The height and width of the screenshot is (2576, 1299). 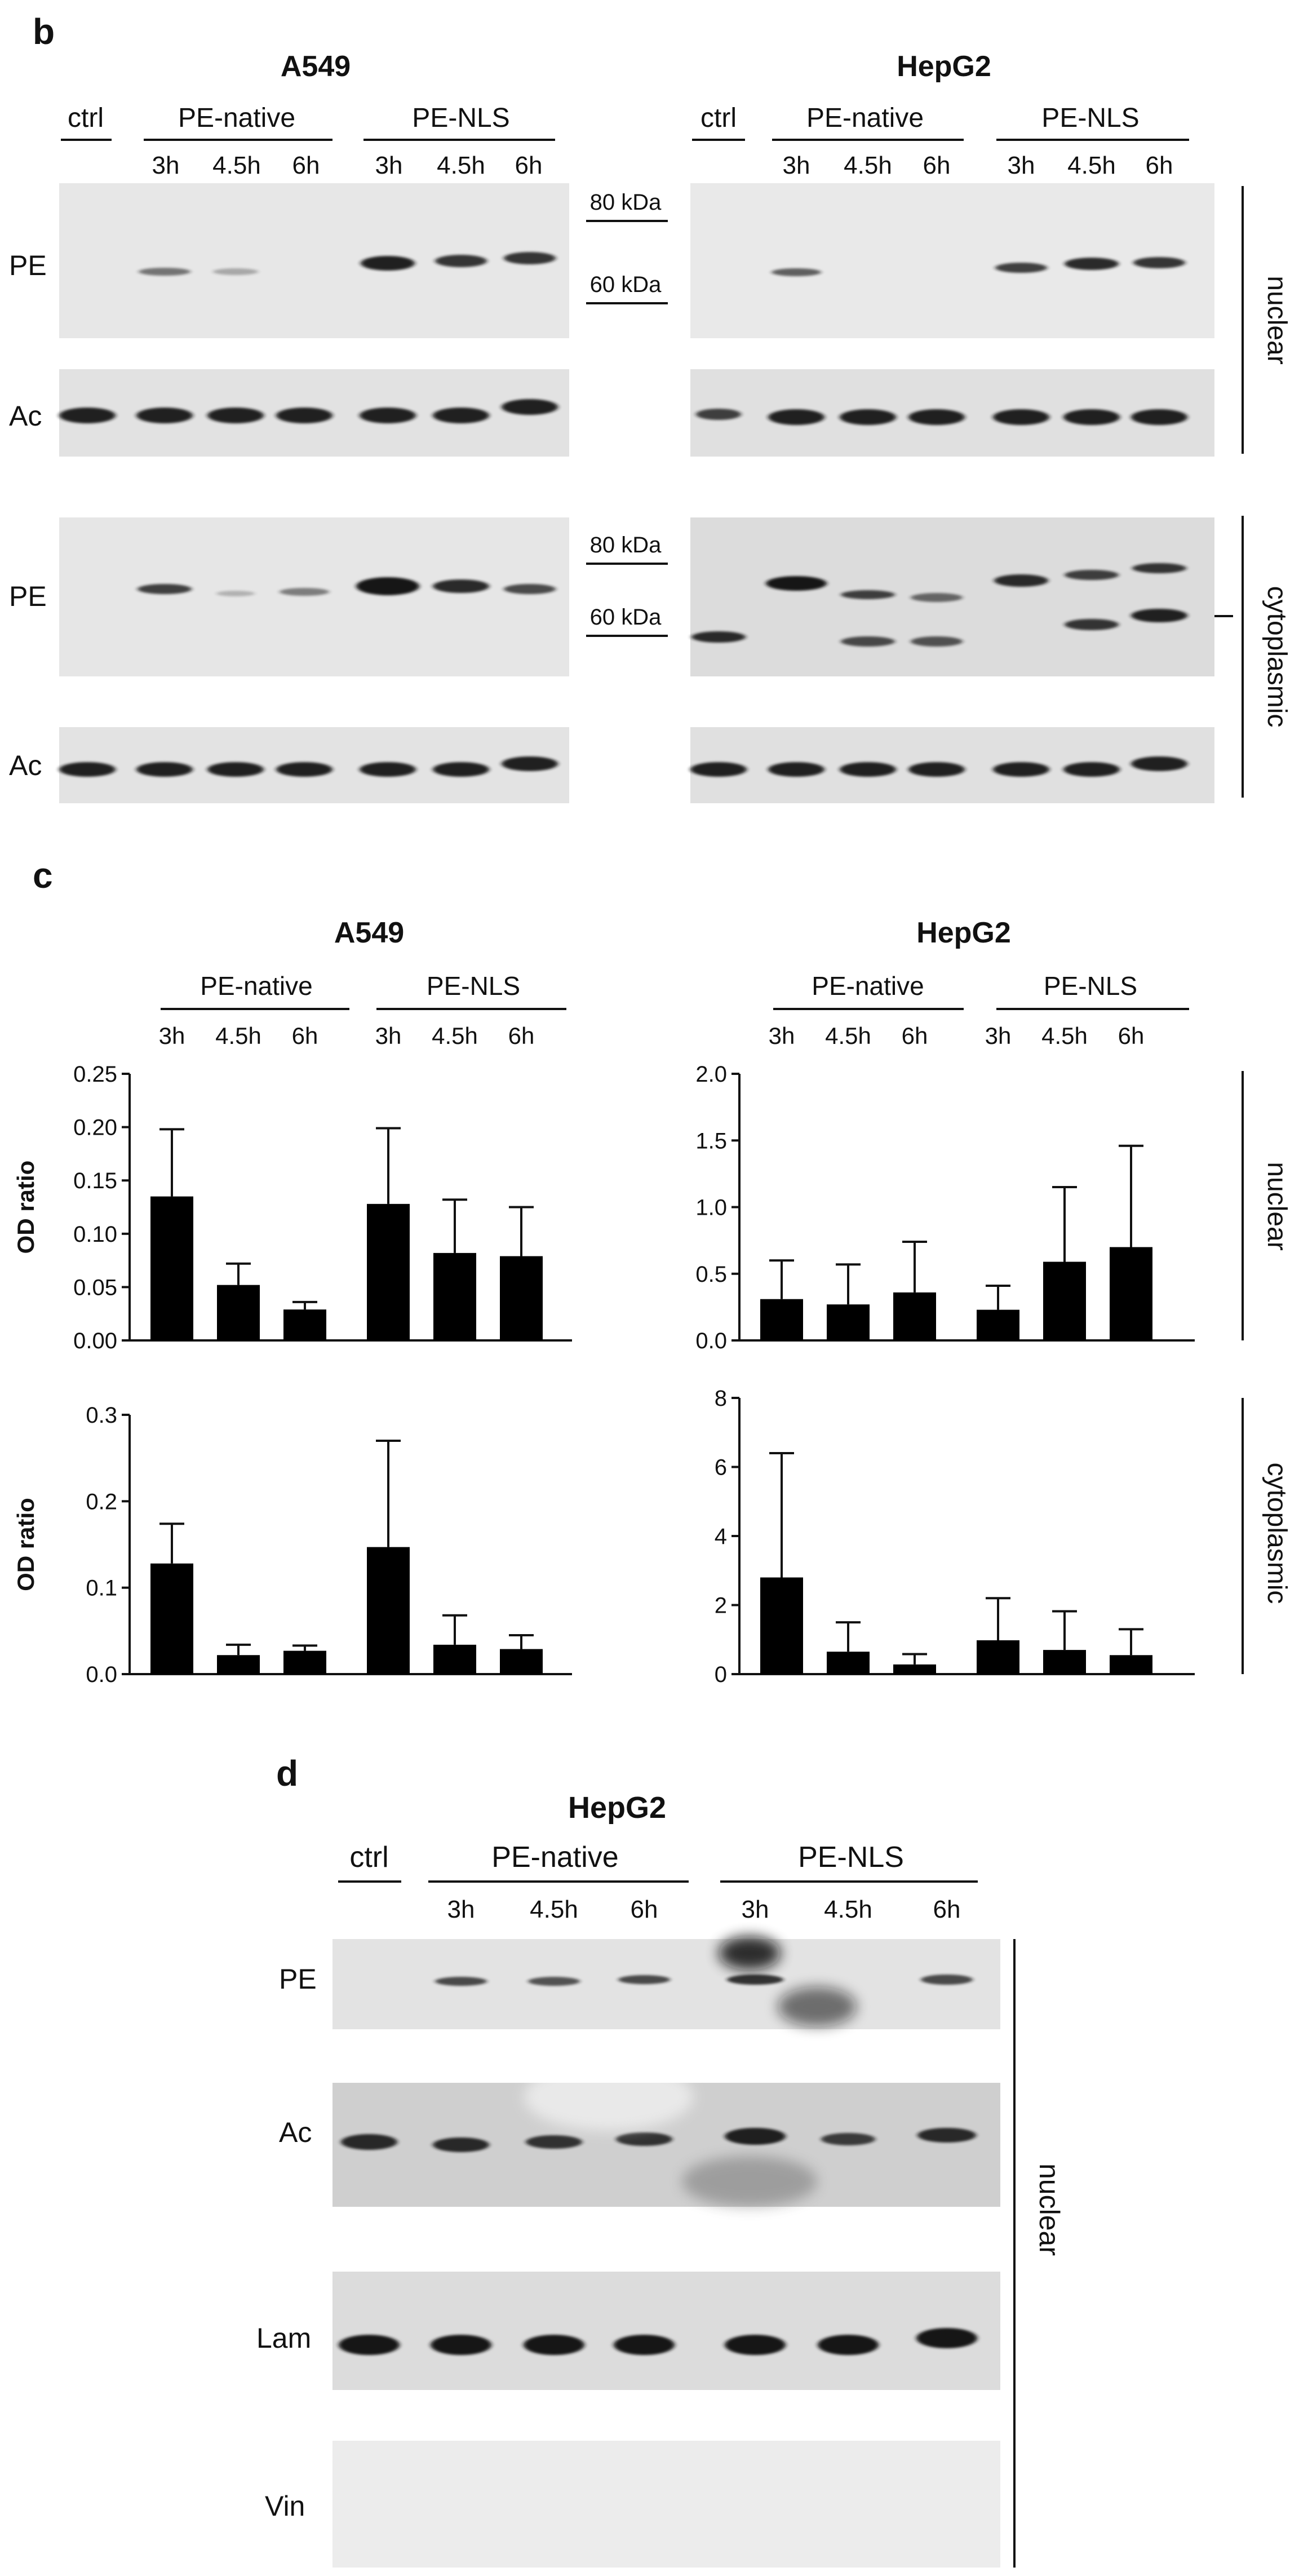 What do you see at coordinates (101, 1588) in the screenshot?
I see `y-tick-label: 0.1` at bounding box center [101, 1588].